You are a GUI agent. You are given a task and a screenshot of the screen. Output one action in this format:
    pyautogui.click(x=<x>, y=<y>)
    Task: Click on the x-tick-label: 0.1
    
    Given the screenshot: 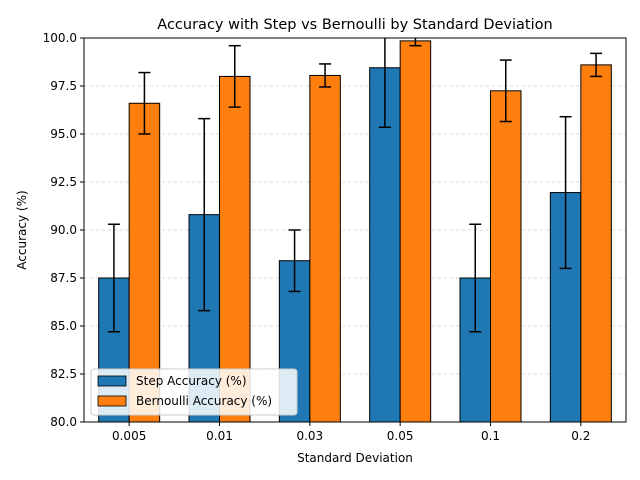 What is the action you would take?
    pyautogui.click(x=490, y=436)
    